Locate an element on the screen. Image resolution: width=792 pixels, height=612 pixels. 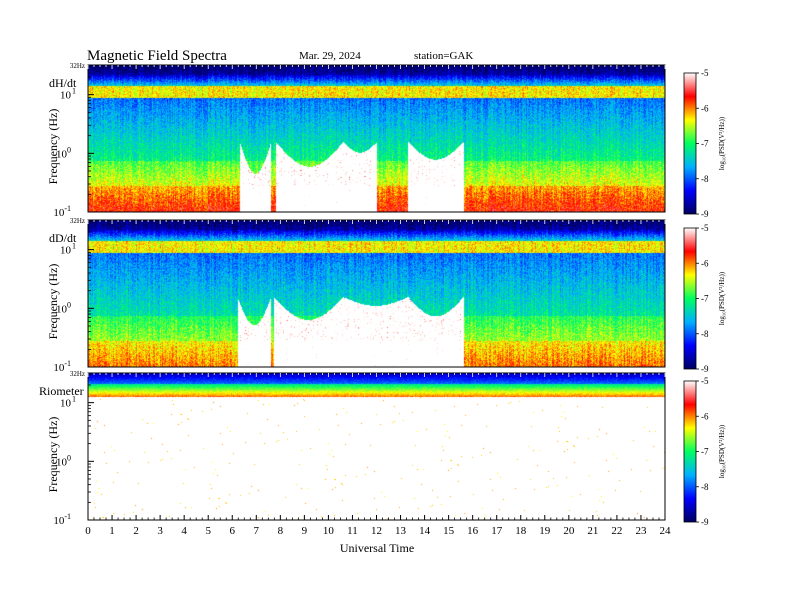
figure-date: Mar. 29, 2024 is located at coordinates (330, 56).